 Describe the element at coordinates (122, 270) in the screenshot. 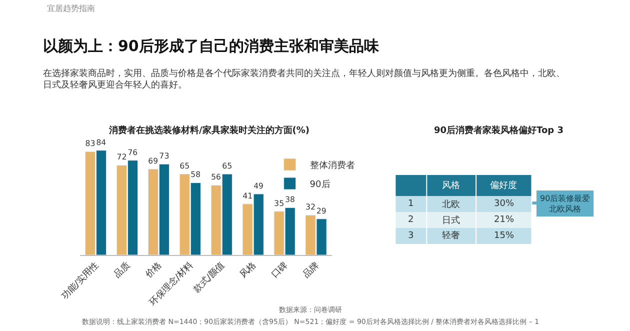

I see `x-tick-label: 品质` at that location.